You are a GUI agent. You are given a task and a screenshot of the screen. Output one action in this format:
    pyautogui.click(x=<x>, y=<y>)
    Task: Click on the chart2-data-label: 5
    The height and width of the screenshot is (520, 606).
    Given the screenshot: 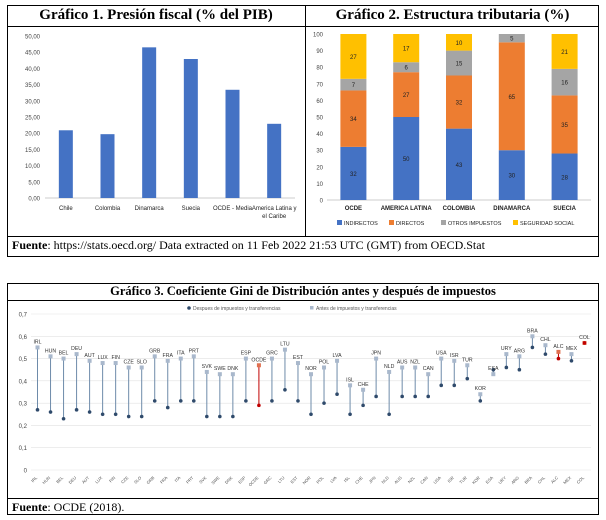 What is the action you would take?
    pyautogui.click(x=512, y=40)
    